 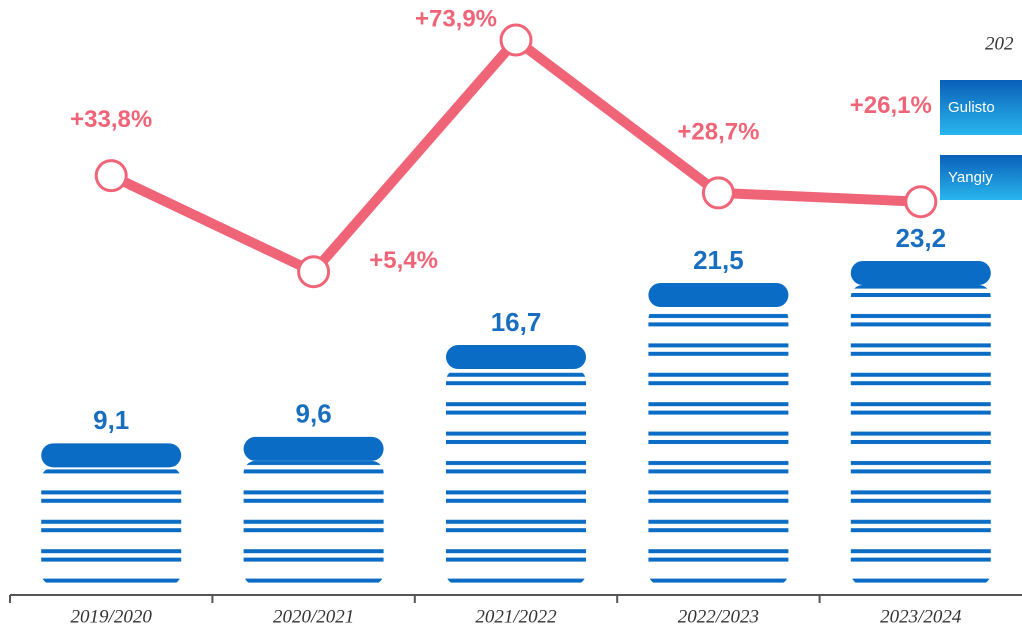 What do you see at coordinates (313, 616) in the screenshot?
I see `x-tick-label: 2020/2021` at bounding box center [313, 616].